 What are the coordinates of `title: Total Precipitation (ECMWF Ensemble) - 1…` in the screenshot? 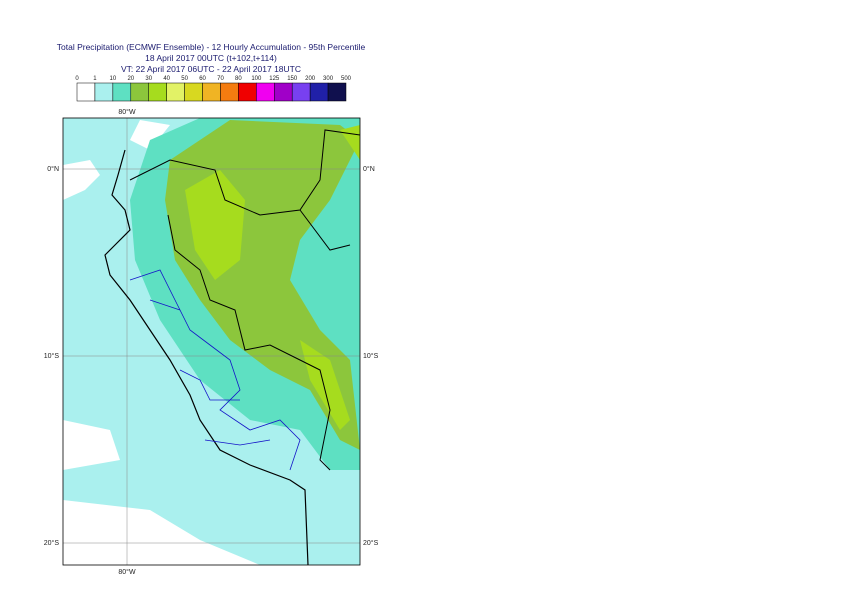 It's located at (211, 47).